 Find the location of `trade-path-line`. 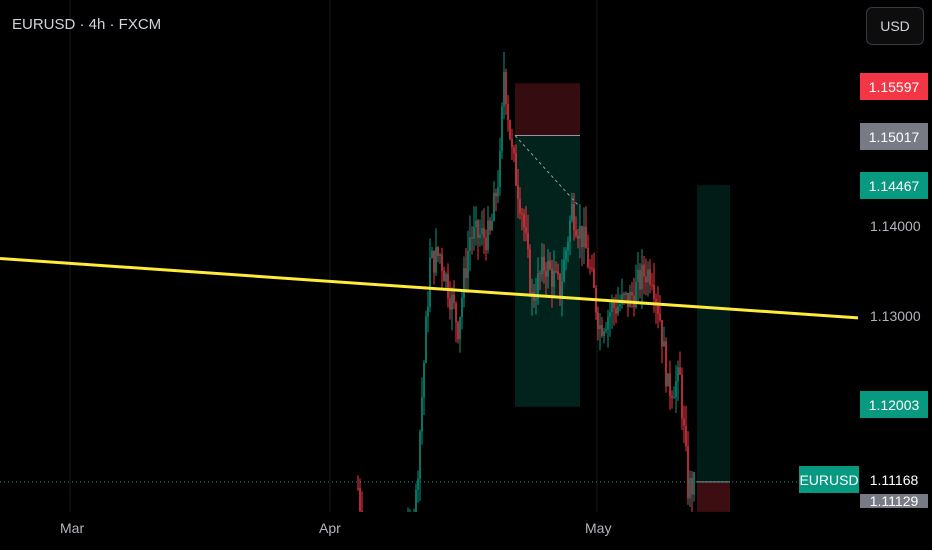

trade-path-line is located at coordinates (547, 171).